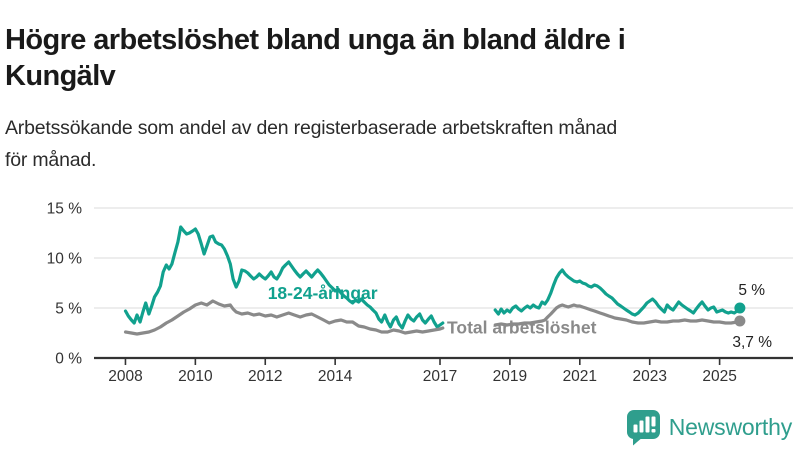 The width and height of the screenshot is (800, 450). Describe the element at coordinates (65, 259) in the screenshot. I see `y-tick-label: 10 %` at that location.